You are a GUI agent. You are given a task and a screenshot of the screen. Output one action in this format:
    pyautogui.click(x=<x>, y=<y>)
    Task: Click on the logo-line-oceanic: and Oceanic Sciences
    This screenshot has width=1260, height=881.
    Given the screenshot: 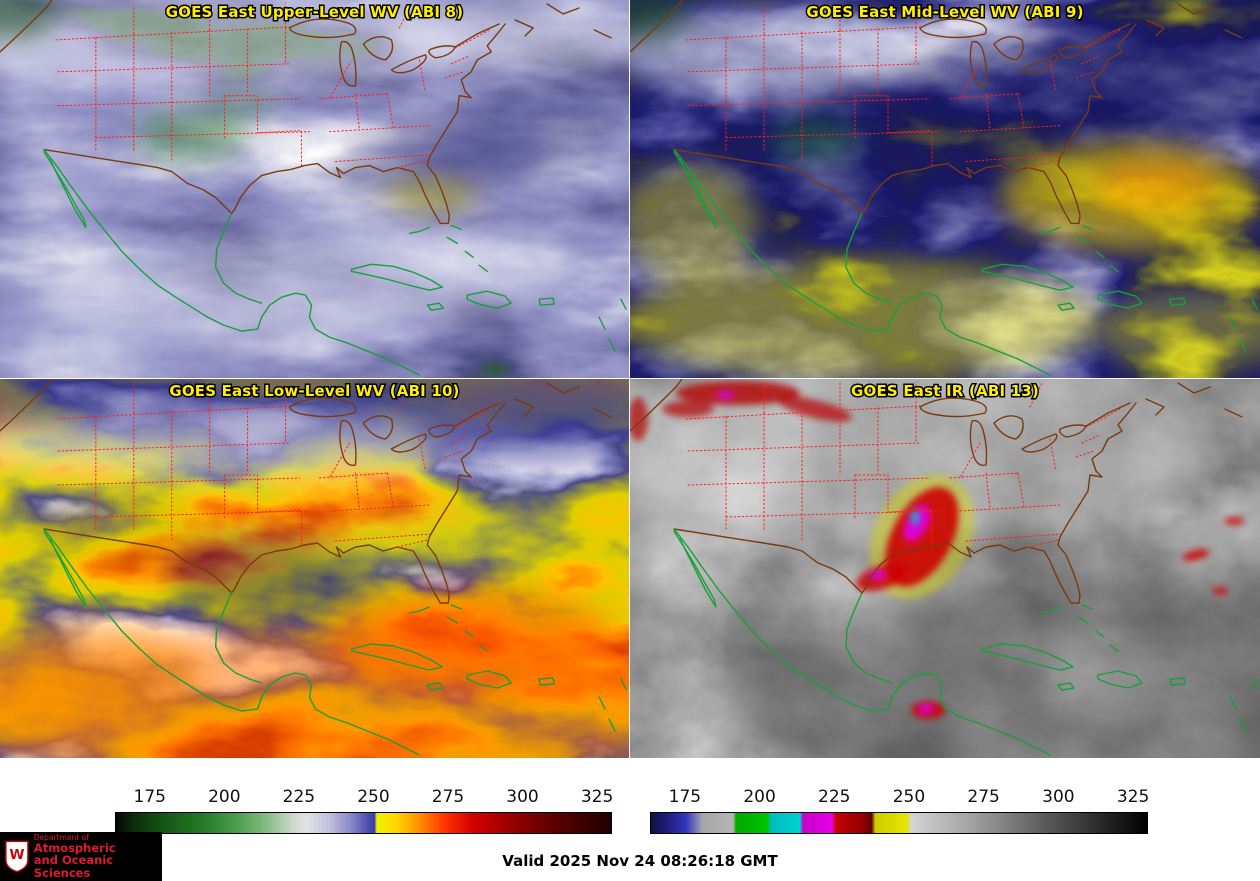 What is the action you would take?
    pyautogui.click(x=73, y=866)
    